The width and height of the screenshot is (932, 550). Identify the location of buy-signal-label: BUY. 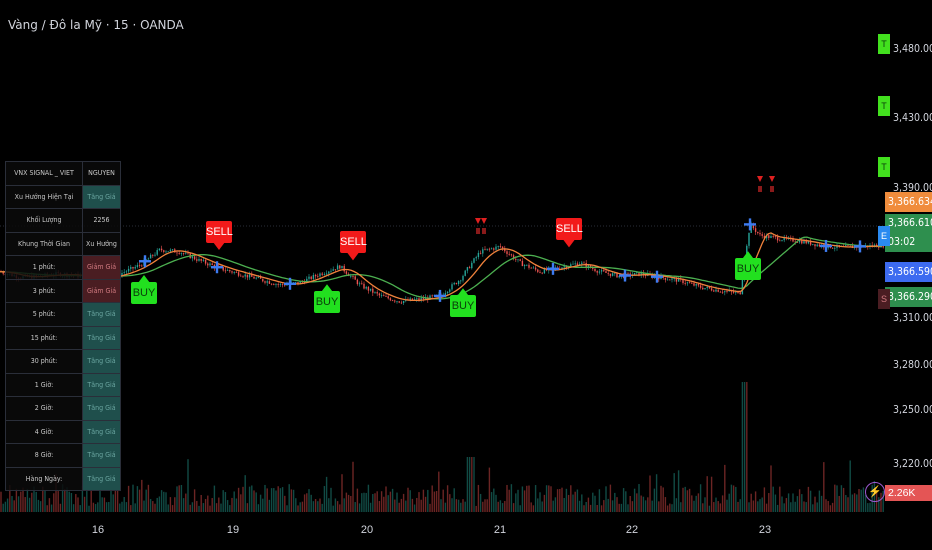
(327, 302).